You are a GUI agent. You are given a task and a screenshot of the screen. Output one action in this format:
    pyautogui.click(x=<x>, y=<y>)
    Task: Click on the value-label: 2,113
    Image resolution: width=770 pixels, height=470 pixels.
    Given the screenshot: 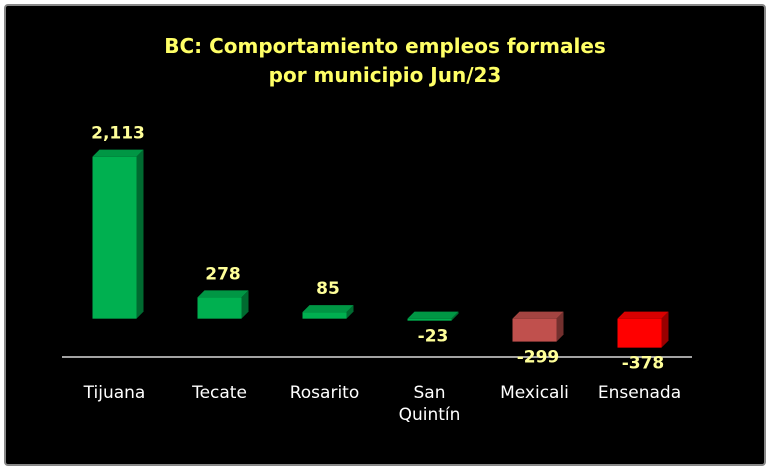 What is the action you would take?
    pyautogui.click(x=118, y=134)
    